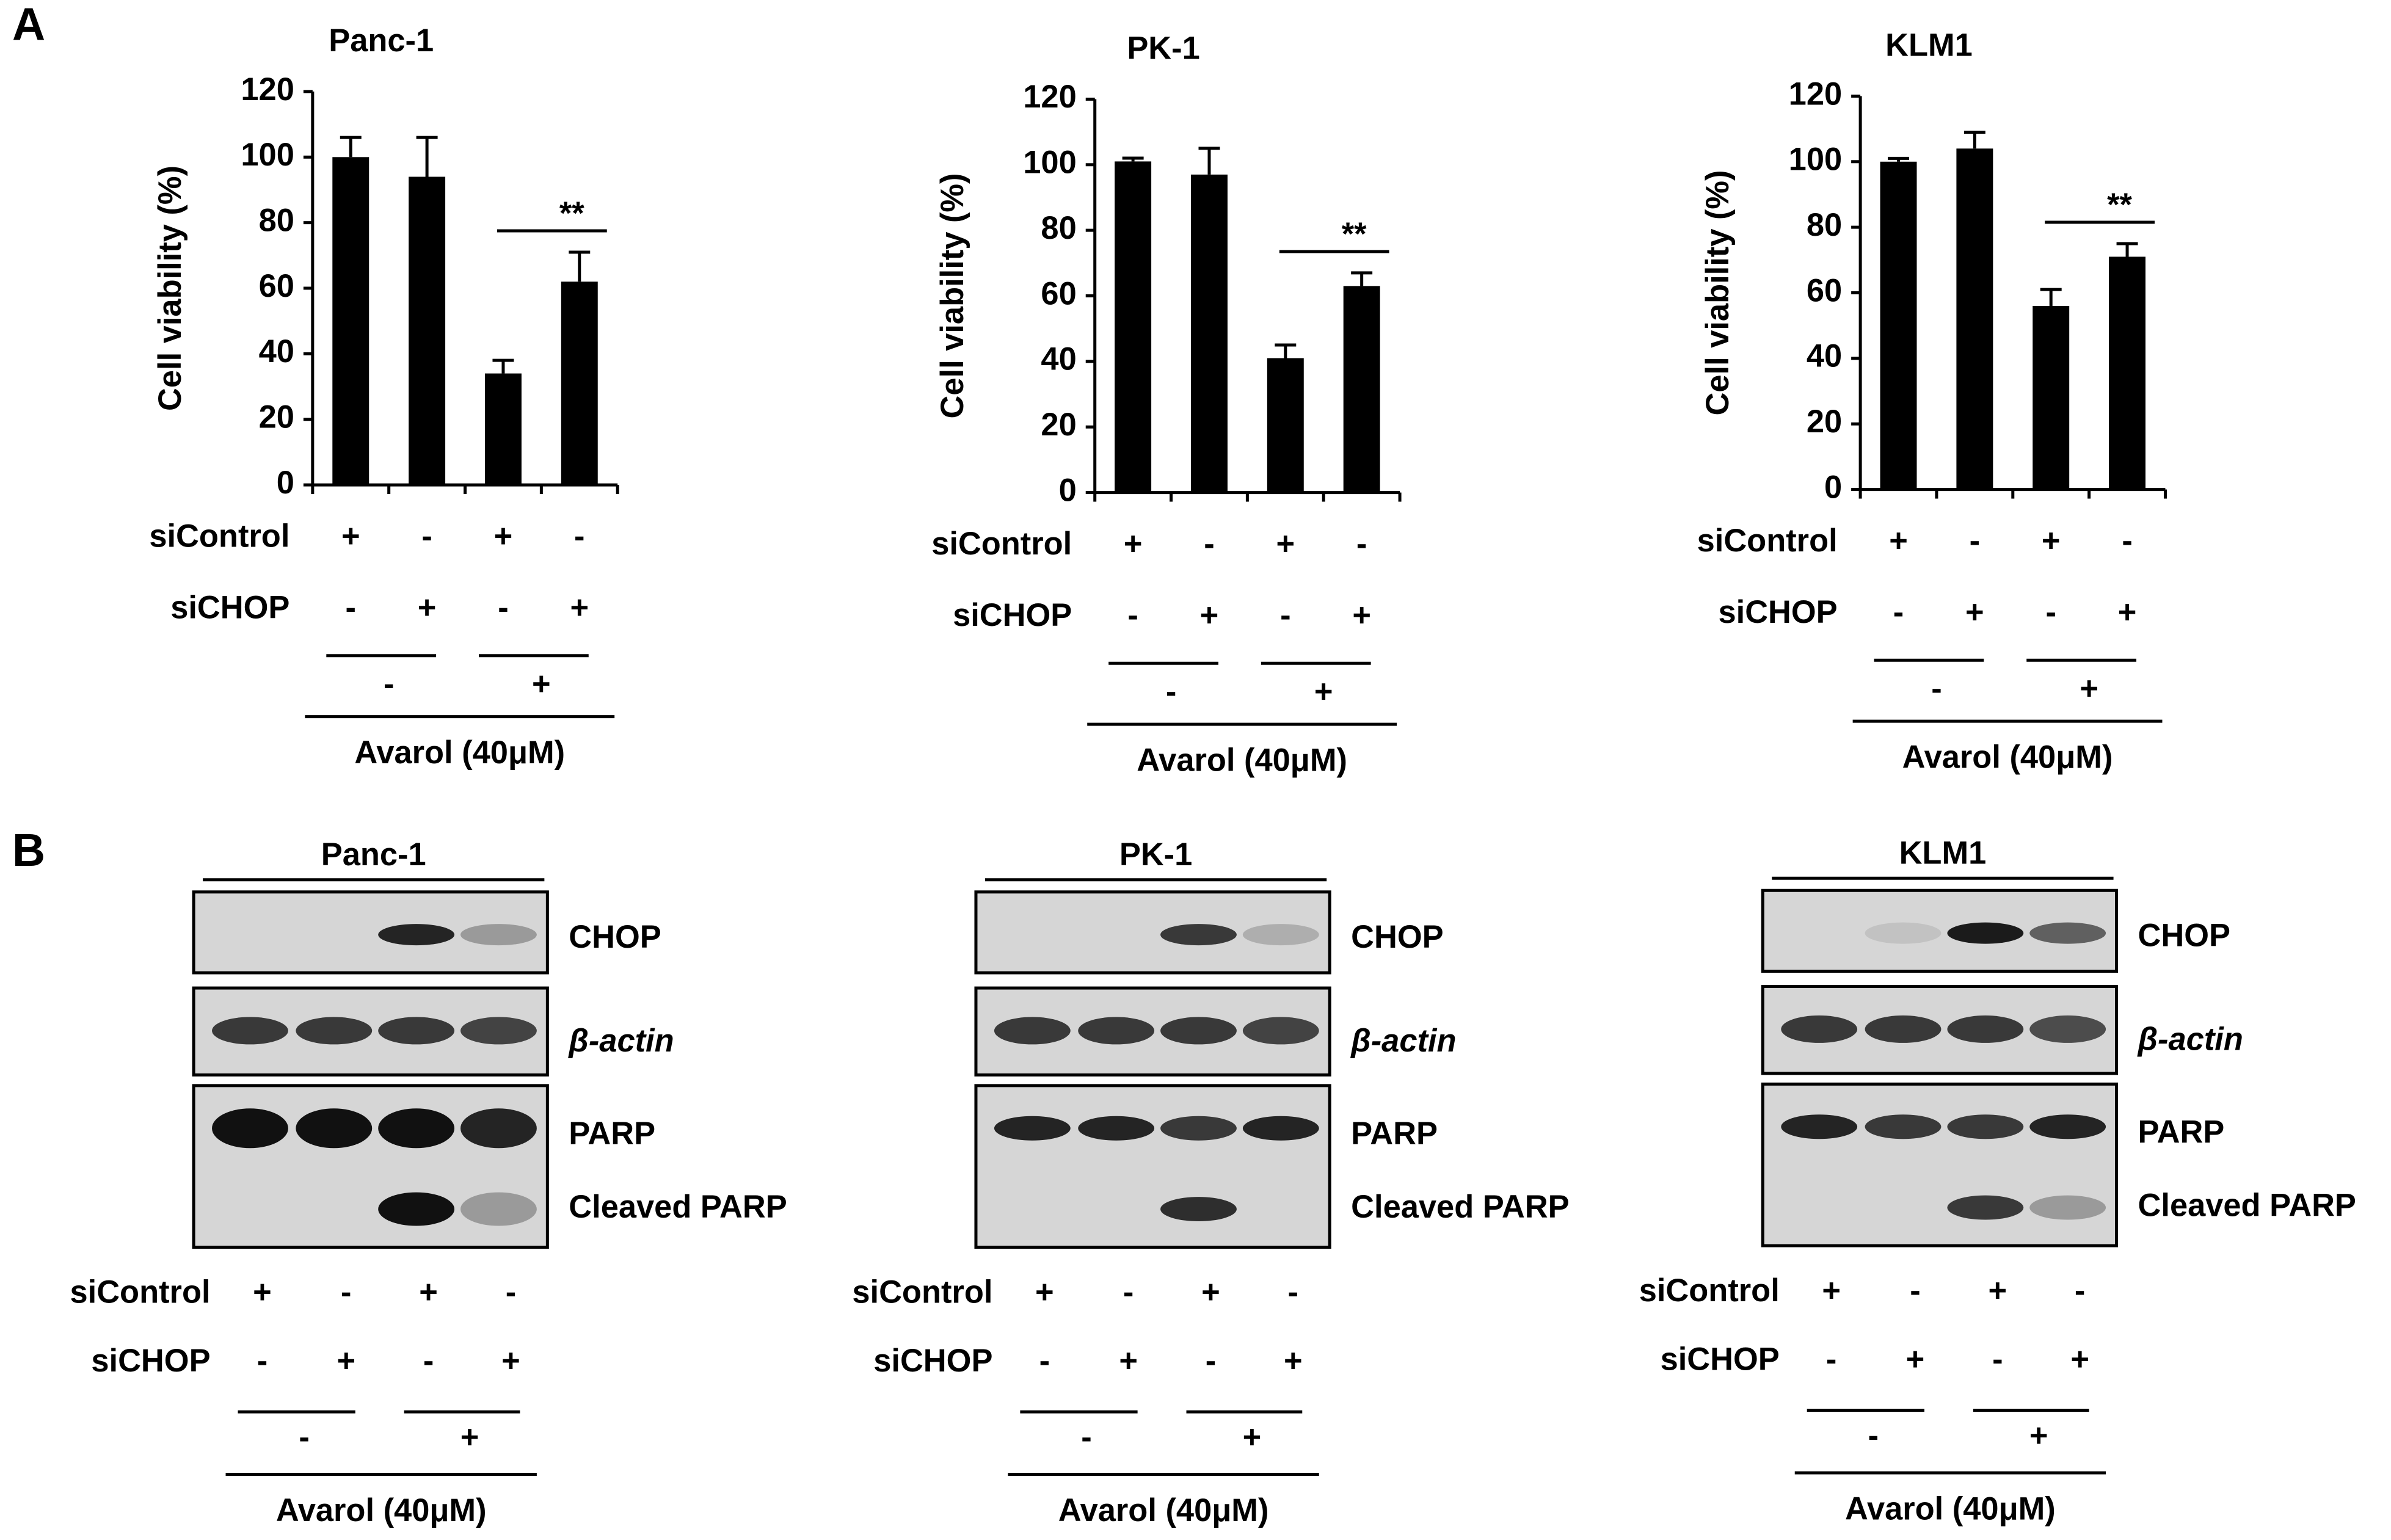 The height and width of the screenshot is (1540, 2391). I want to click on y-tick-label: 100, so click(1816, 160).